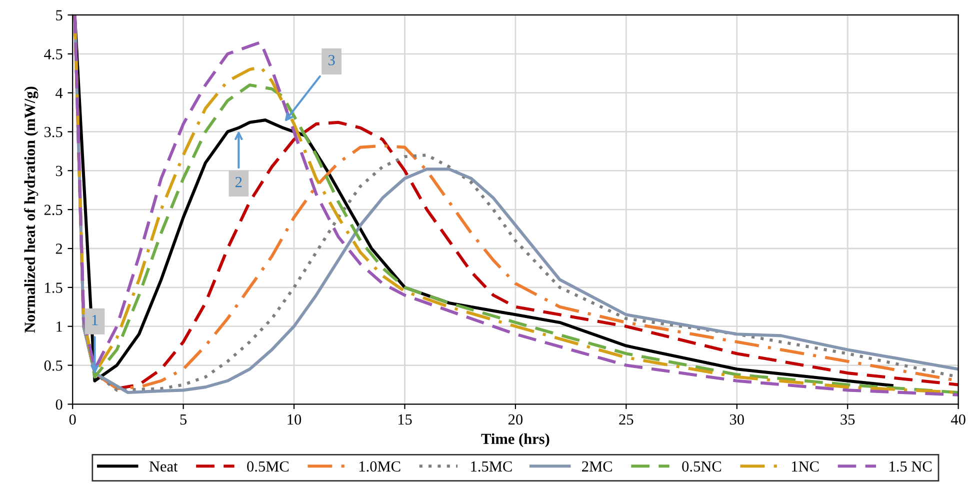 The width and height of the screenshot is (968, 499). Describe the element at coordinates (183, 419) in the screenshot. I see `x-tick-label: 5` at that location.